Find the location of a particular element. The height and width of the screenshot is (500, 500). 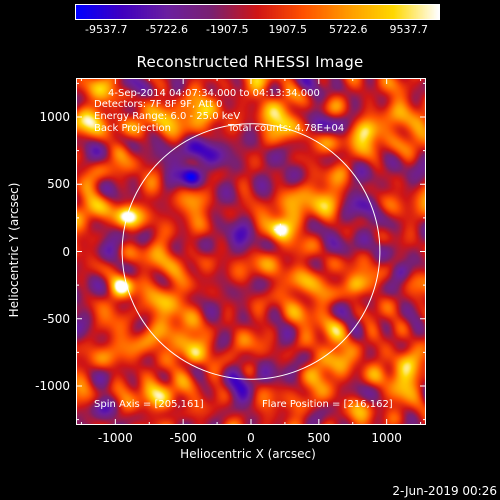

colorbar-tick-label: -1907.5 is located at coordinates (227, 29).